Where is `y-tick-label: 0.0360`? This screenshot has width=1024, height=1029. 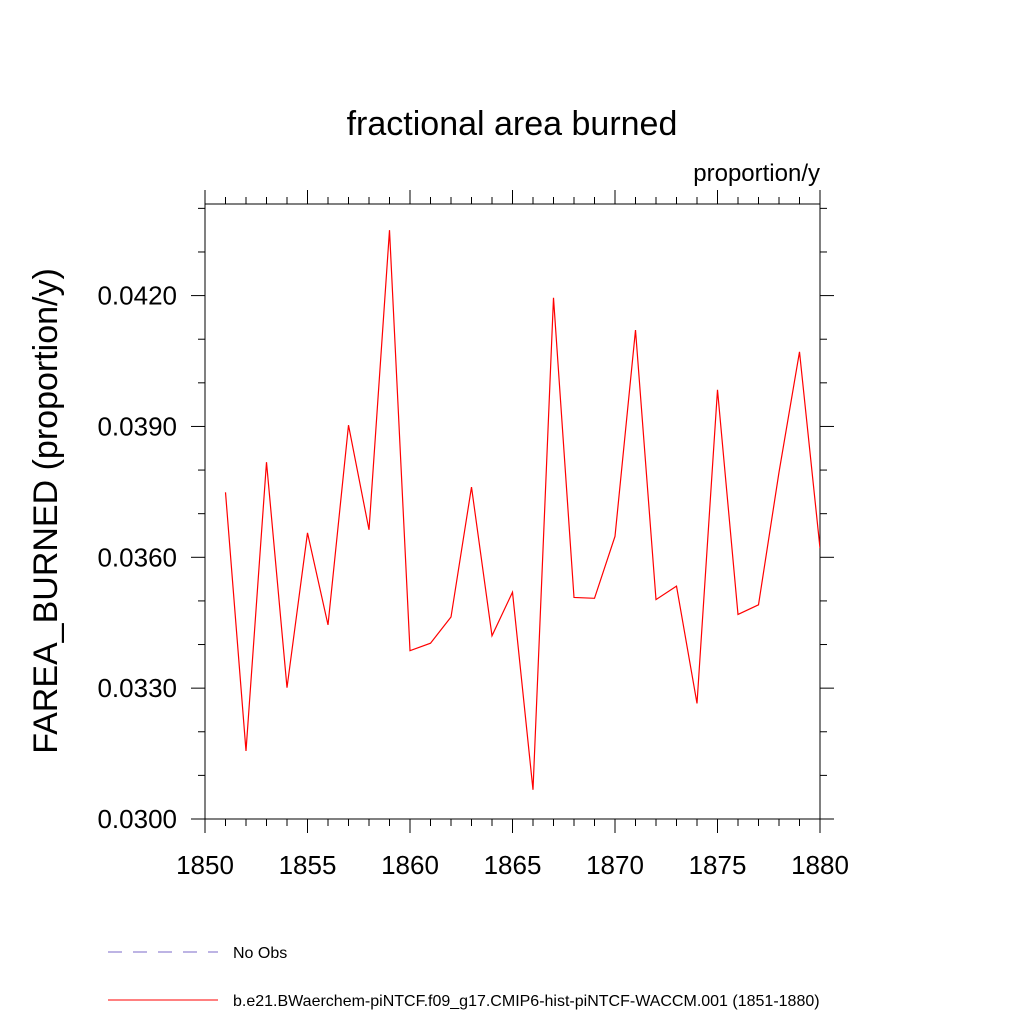 y-tick-label: 0.0360 is located at coordinates (137, 557).